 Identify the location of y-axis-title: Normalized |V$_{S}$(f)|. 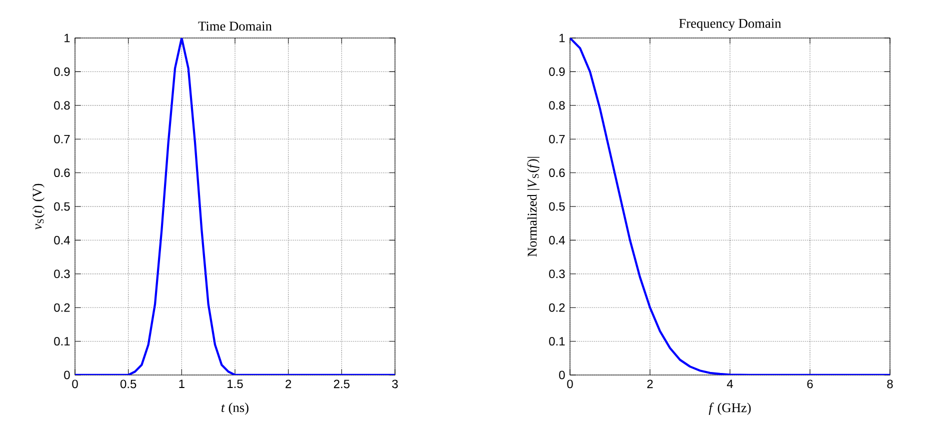
(533, 206).